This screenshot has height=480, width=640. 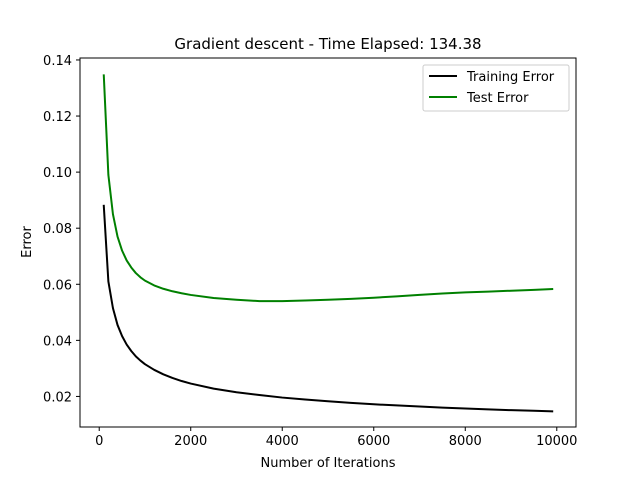 What do you see at coordinates (57, 117) in the screenshot?
I see `y-tick-label: 0.12` at bounding box center [57, 117].